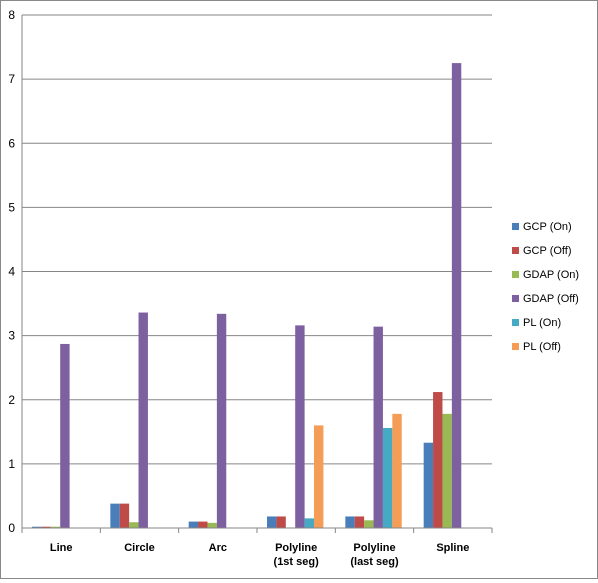 This screenshot has width=598, height=583. What do you see at coordinates (11, 528) in the screenshot?
I see `y-tick-label: 0` at bounding box center [11, 528].